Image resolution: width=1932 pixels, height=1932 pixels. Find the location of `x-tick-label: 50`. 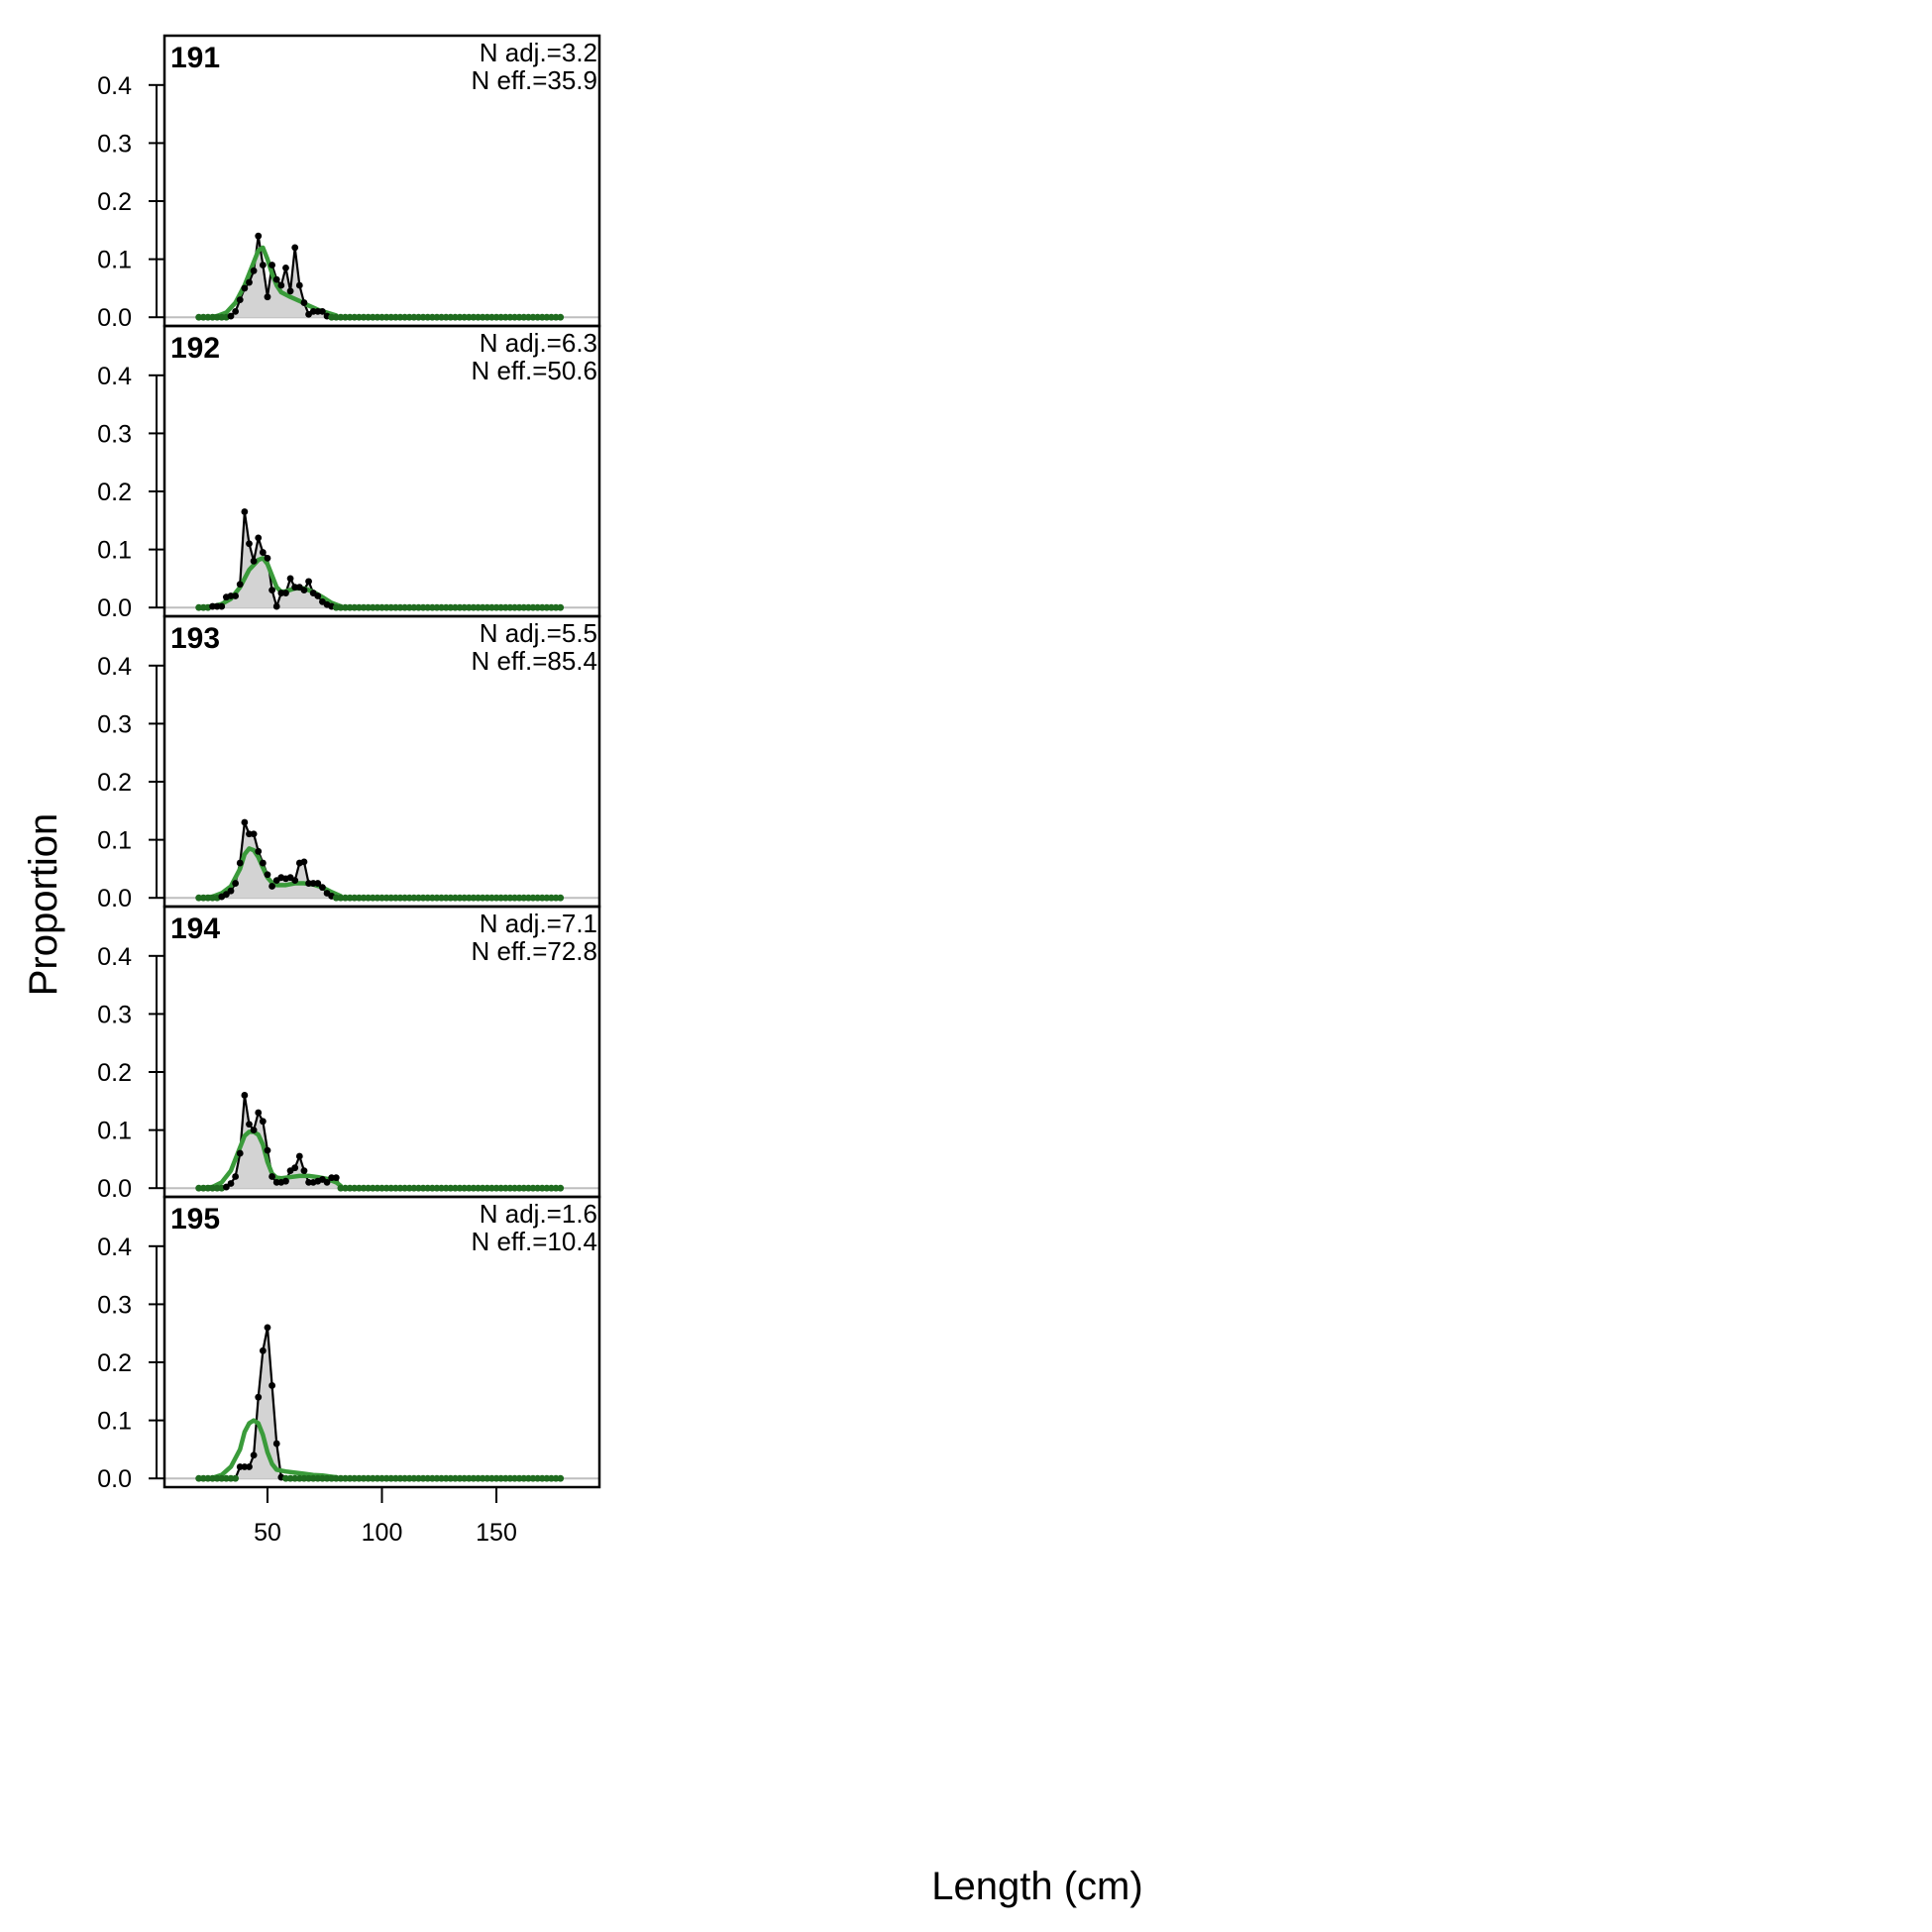

x-tick-label: 50 is located at coordinates (267, 1533).